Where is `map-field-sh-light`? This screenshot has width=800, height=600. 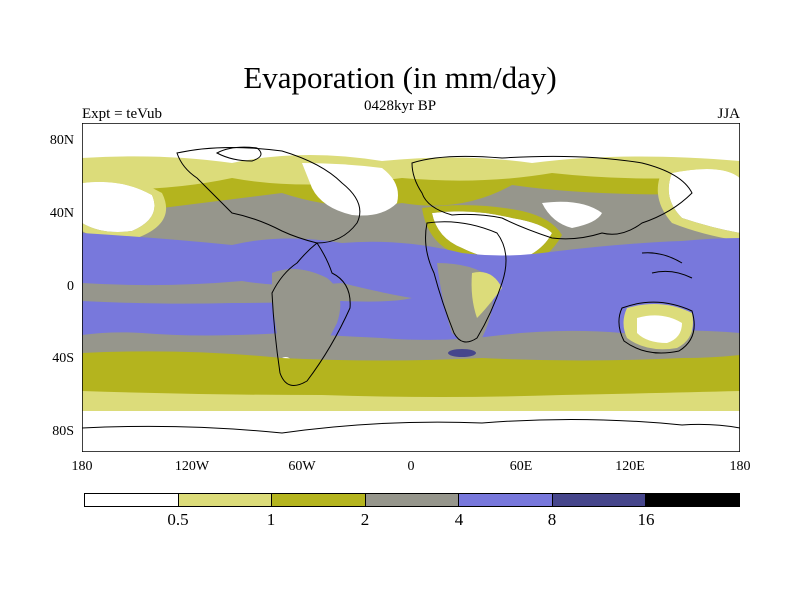
map-field-sh-light is located at coordinates (411, 403).